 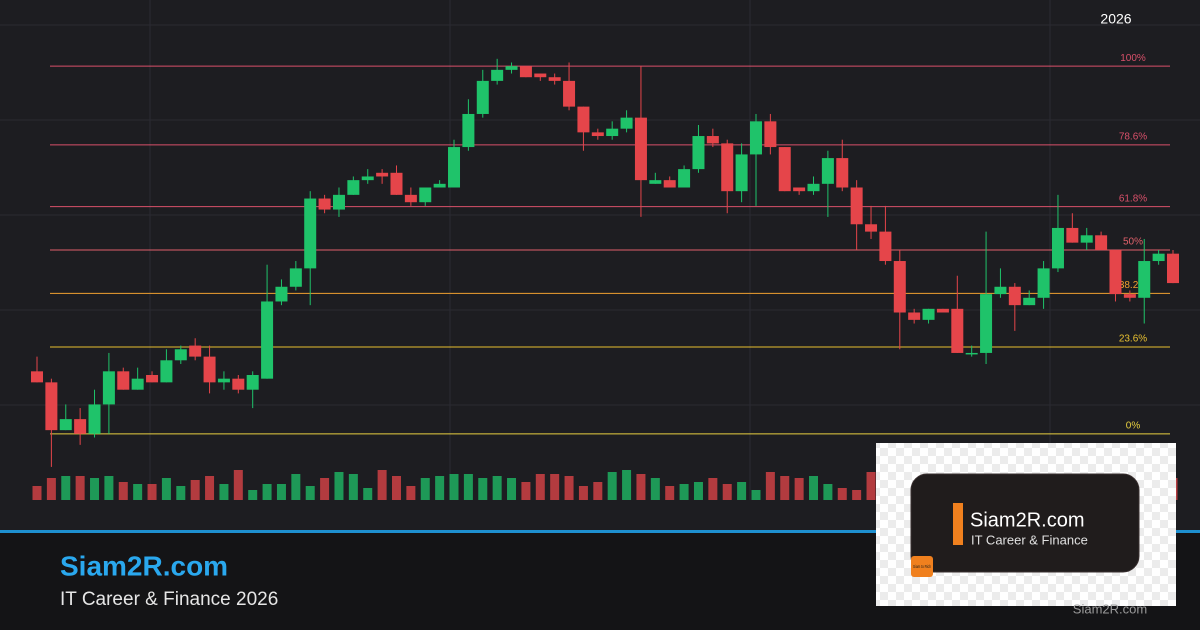 I want to click on footer-subtitle: IT Career & Finance 2026, so click(x=169, y=599).